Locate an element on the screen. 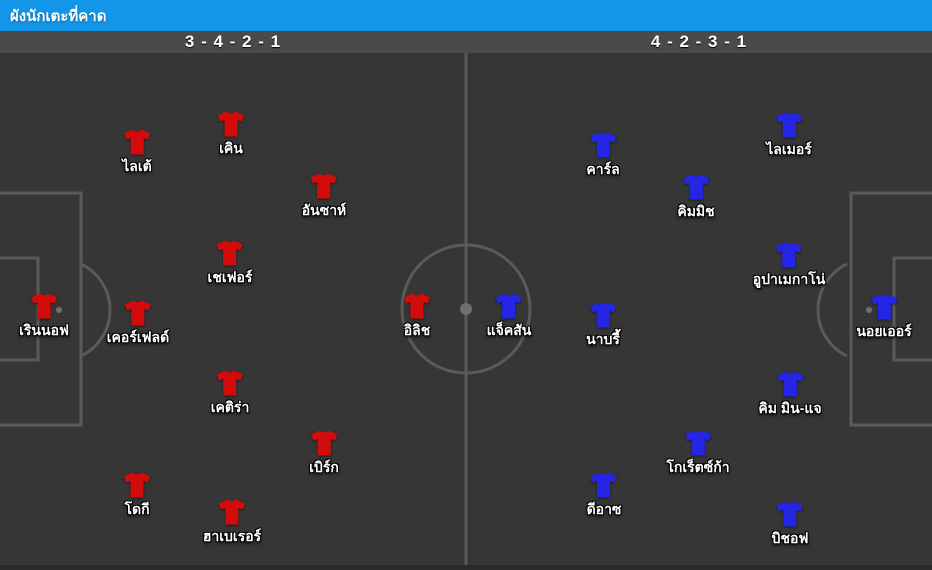 This screenshot has width=932, height=570. player-away: นาบรี้ is located at coordinates (603, 326).